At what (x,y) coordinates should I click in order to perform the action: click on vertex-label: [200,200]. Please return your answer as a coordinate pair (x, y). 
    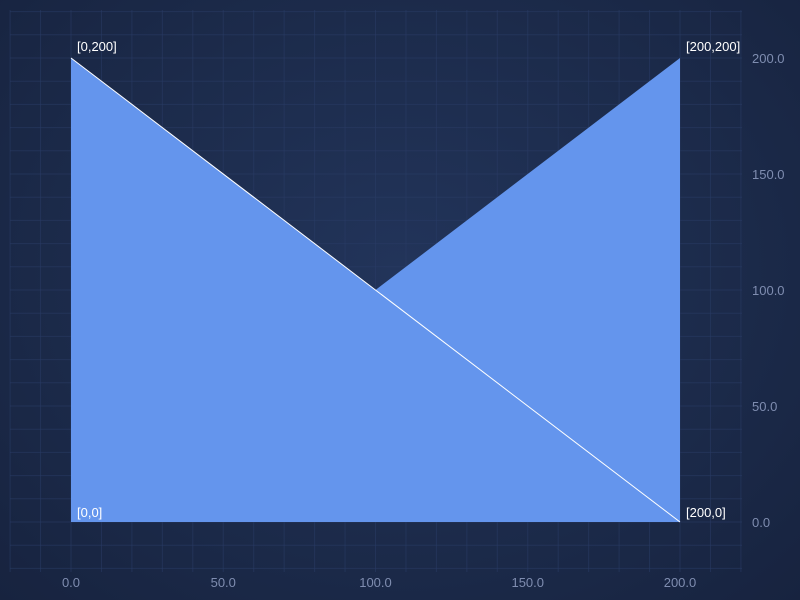
    Looking at the image, I should click on (713, 46).